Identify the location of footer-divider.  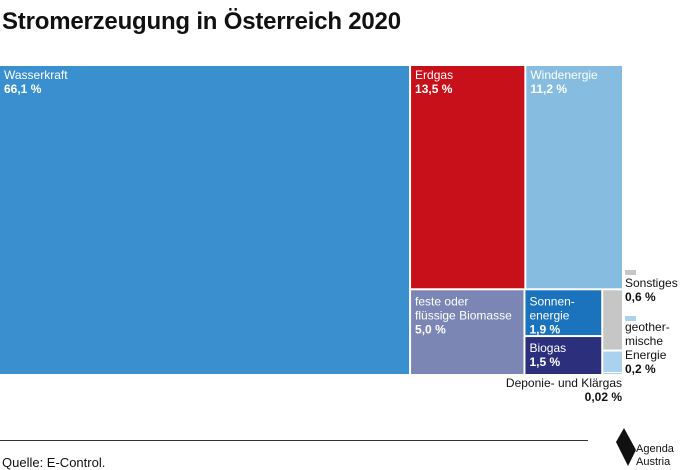
(294, 440).